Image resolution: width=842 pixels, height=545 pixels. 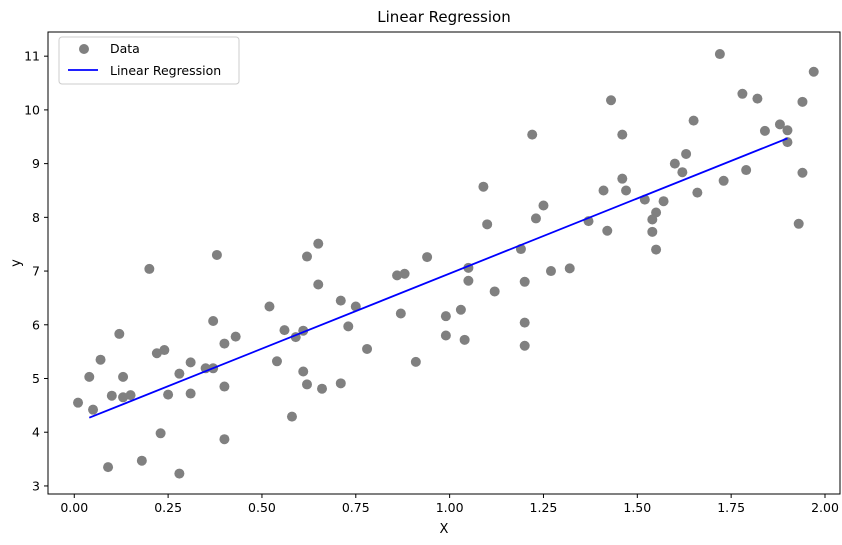 What do you see at coordinates (731, 507) in the screenshot?
I see `x-tick-label: 1.75` at bounding box center [731, 507].